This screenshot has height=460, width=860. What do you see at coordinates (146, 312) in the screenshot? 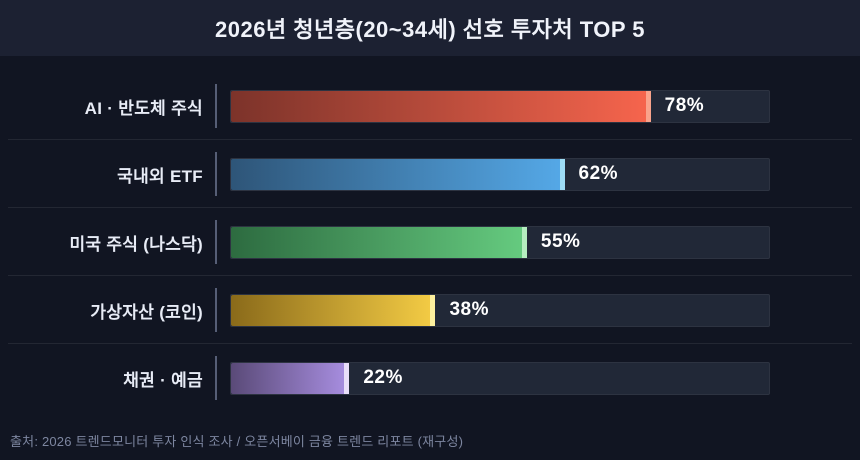
I see `bar-label: 가상자산 (코인)` at bounding box center [146, 312].